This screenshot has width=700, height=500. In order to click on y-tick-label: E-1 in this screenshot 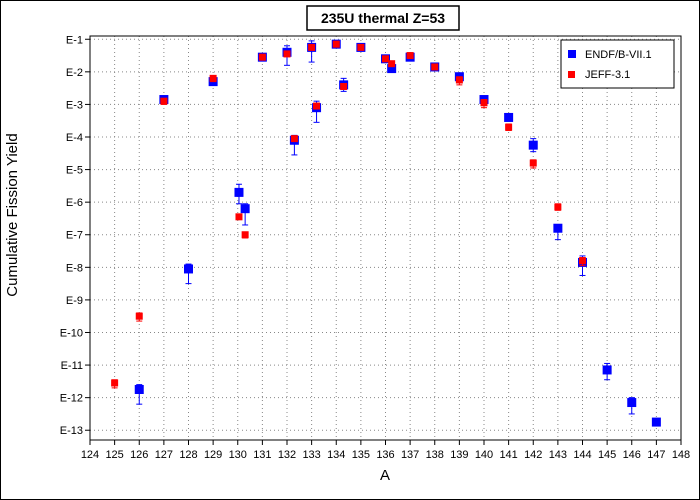, I will do `click(74, 40)`.